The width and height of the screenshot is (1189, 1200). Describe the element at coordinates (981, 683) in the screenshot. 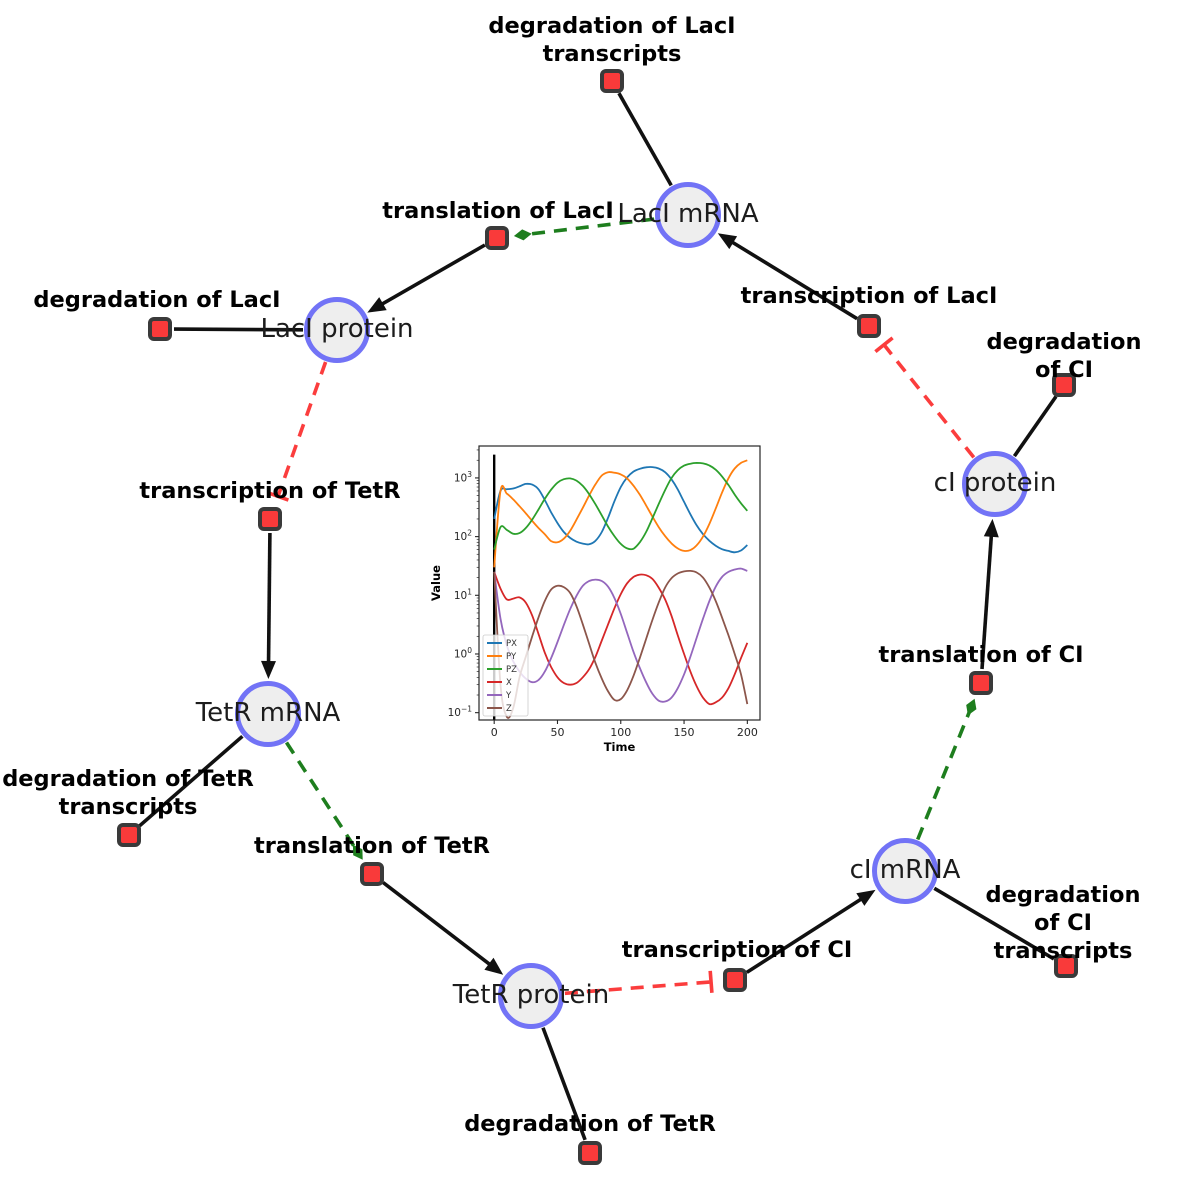

I see `reaction-node-translation-of-ci` at that location.